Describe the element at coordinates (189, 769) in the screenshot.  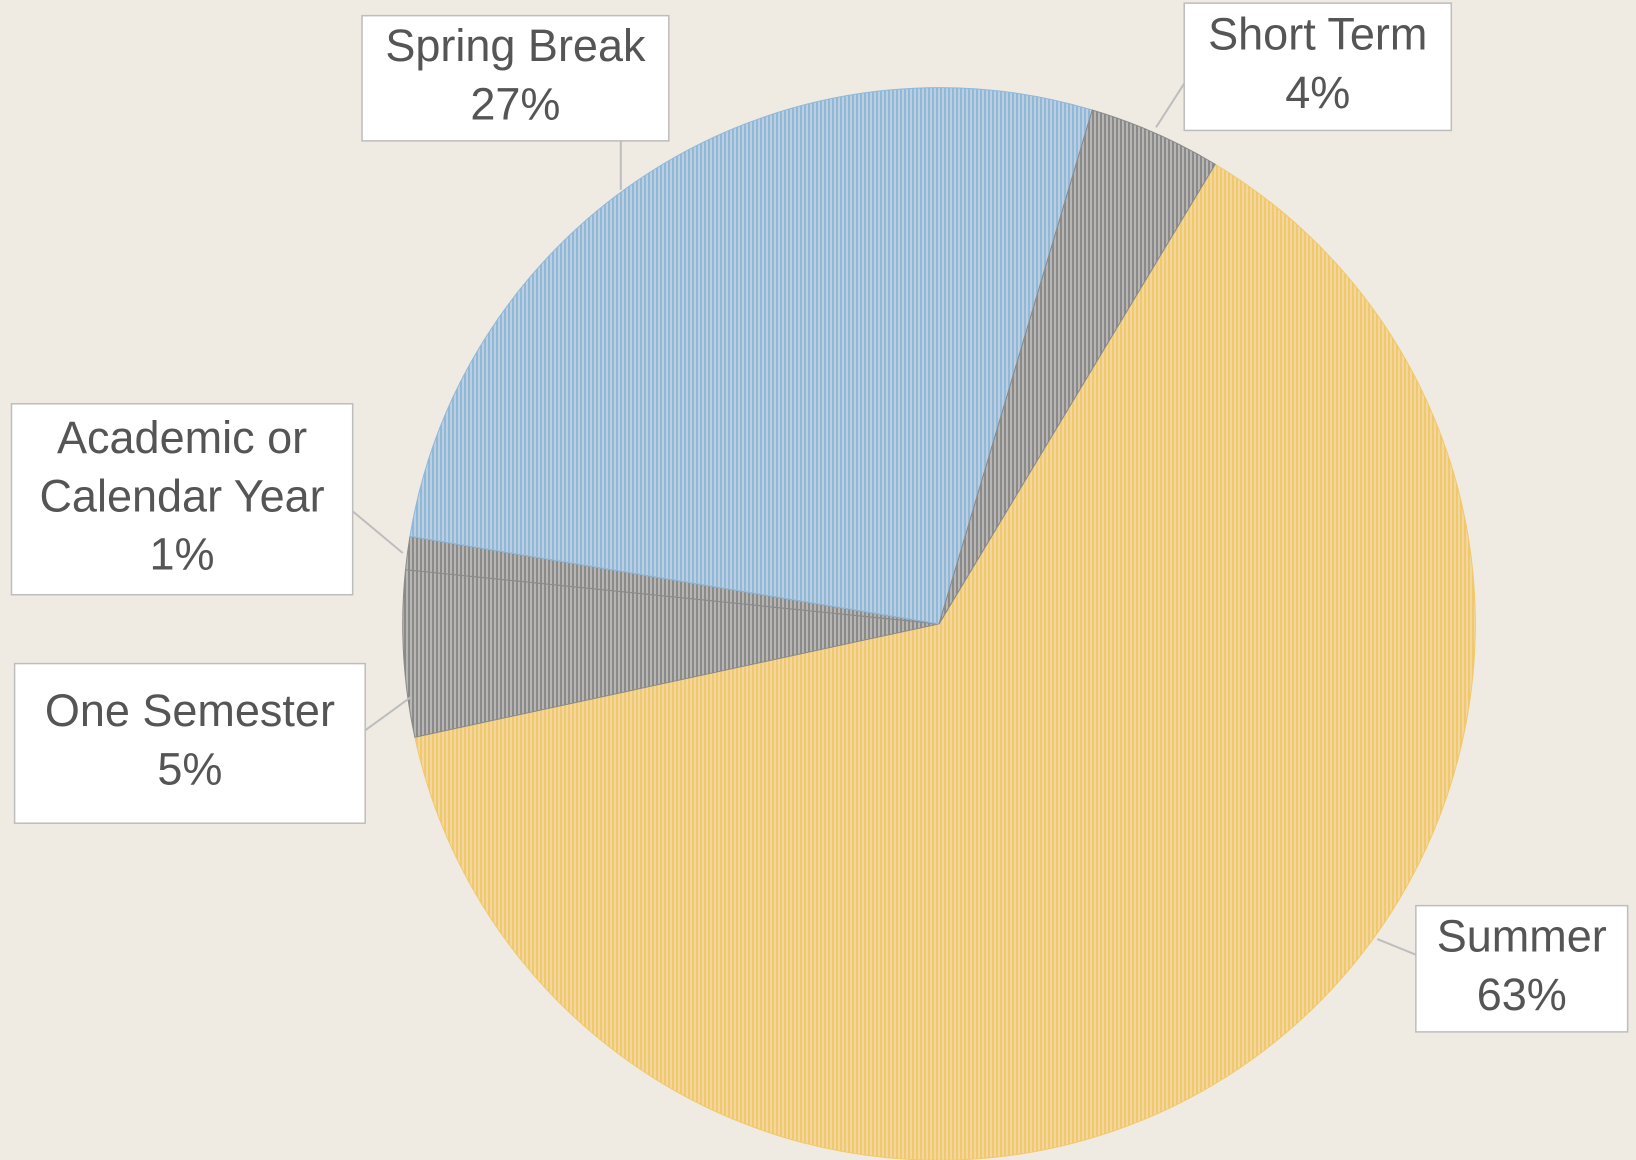
I see `value-label: 5%` at that location.